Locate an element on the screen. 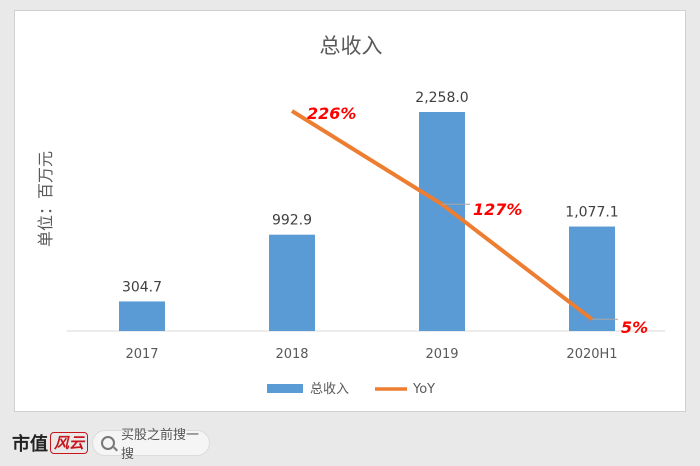 The image size is (700, 466). x-tick-label: 2018 is located at coordinates (291, 354).